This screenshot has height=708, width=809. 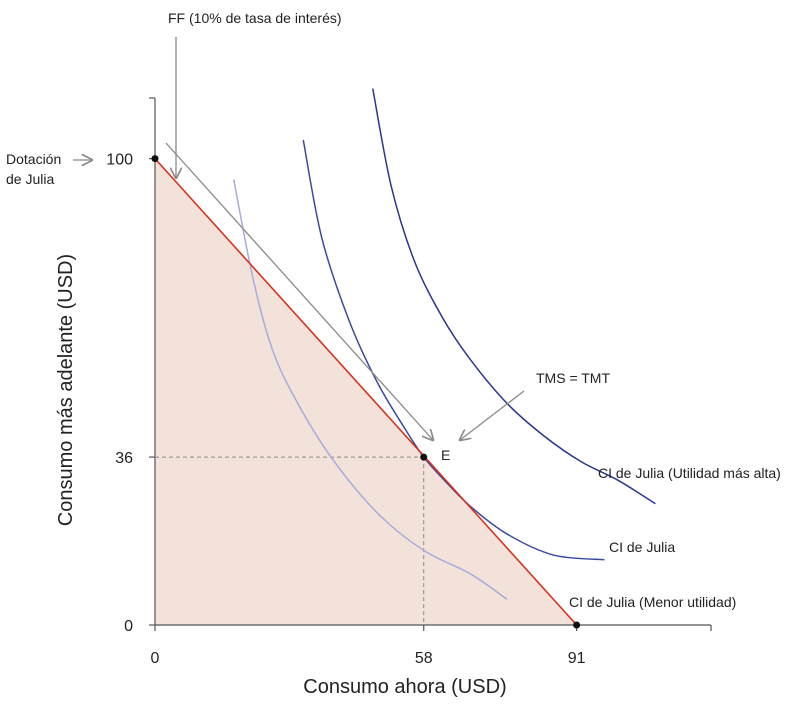 I want to click on tms-label: TMS = TMT, so click(x=573, y=378).